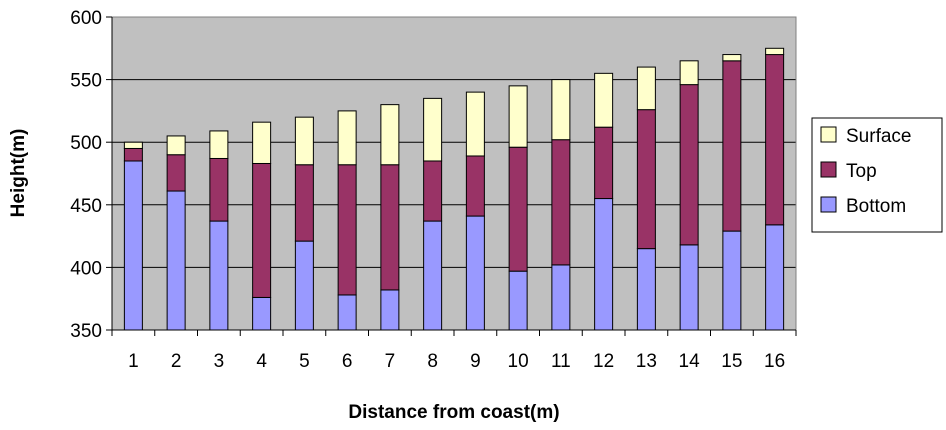  What do you see at coordinates (453, 412) in the screenshot?
I see `x-axis-title: Distance from coast(m)` at bounding box center [453, 412].